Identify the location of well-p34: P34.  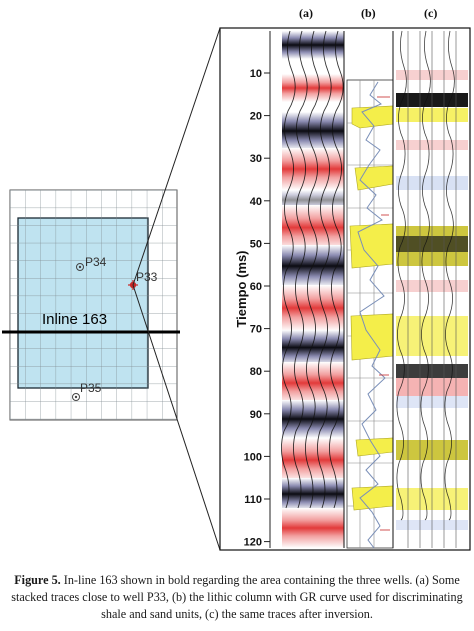
(91, 263).